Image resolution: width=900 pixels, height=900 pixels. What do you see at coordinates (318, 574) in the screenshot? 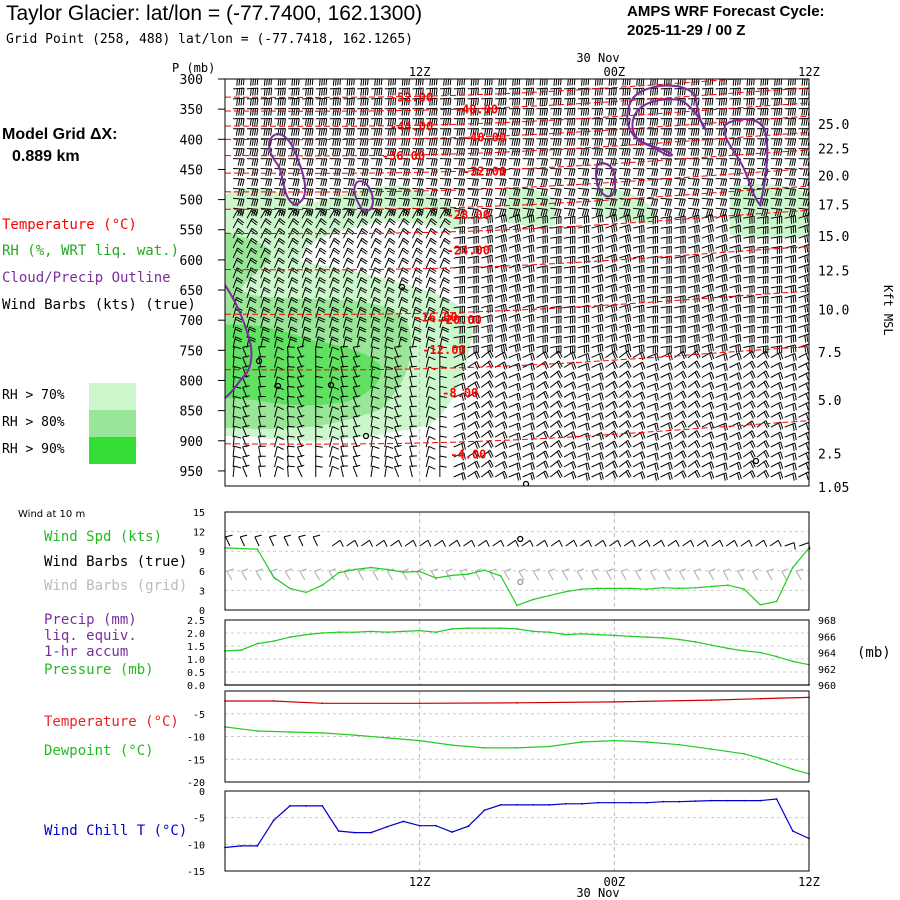
I see `grid-wind-barb` at bounding box center [318, 574].